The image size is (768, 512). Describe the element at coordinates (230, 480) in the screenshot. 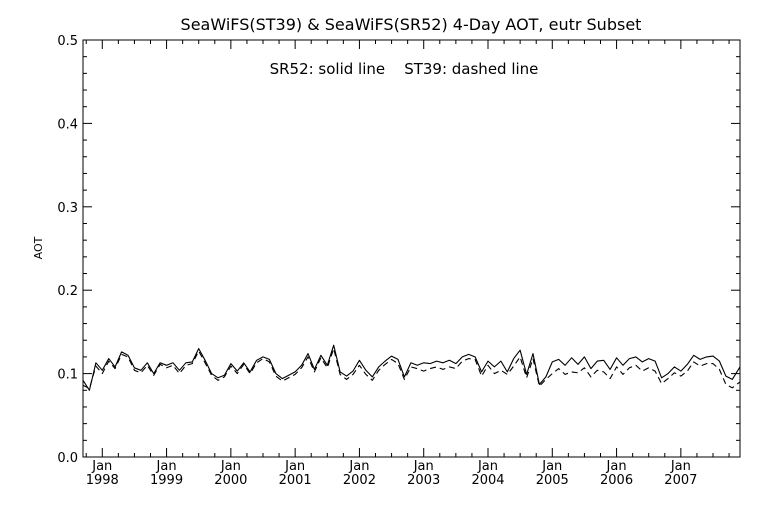

I see `x-tick-year-label: 2000` at that location.